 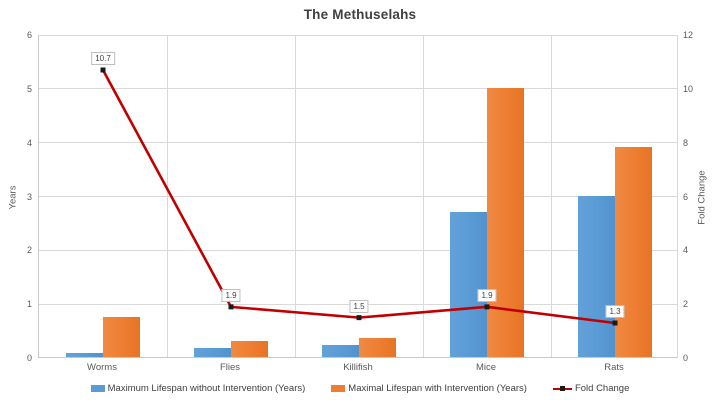 What do you see at coordinates (29, 142) in the screenshot?
I see `left-axis-tick-4: 4` at bounding box center [29, 142].